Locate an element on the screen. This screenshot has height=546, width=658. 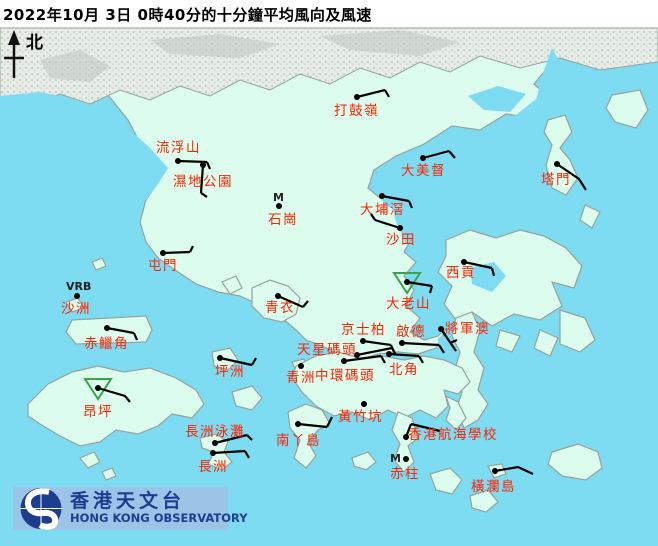
tolo-harbour is located at coordinates (464, 154).